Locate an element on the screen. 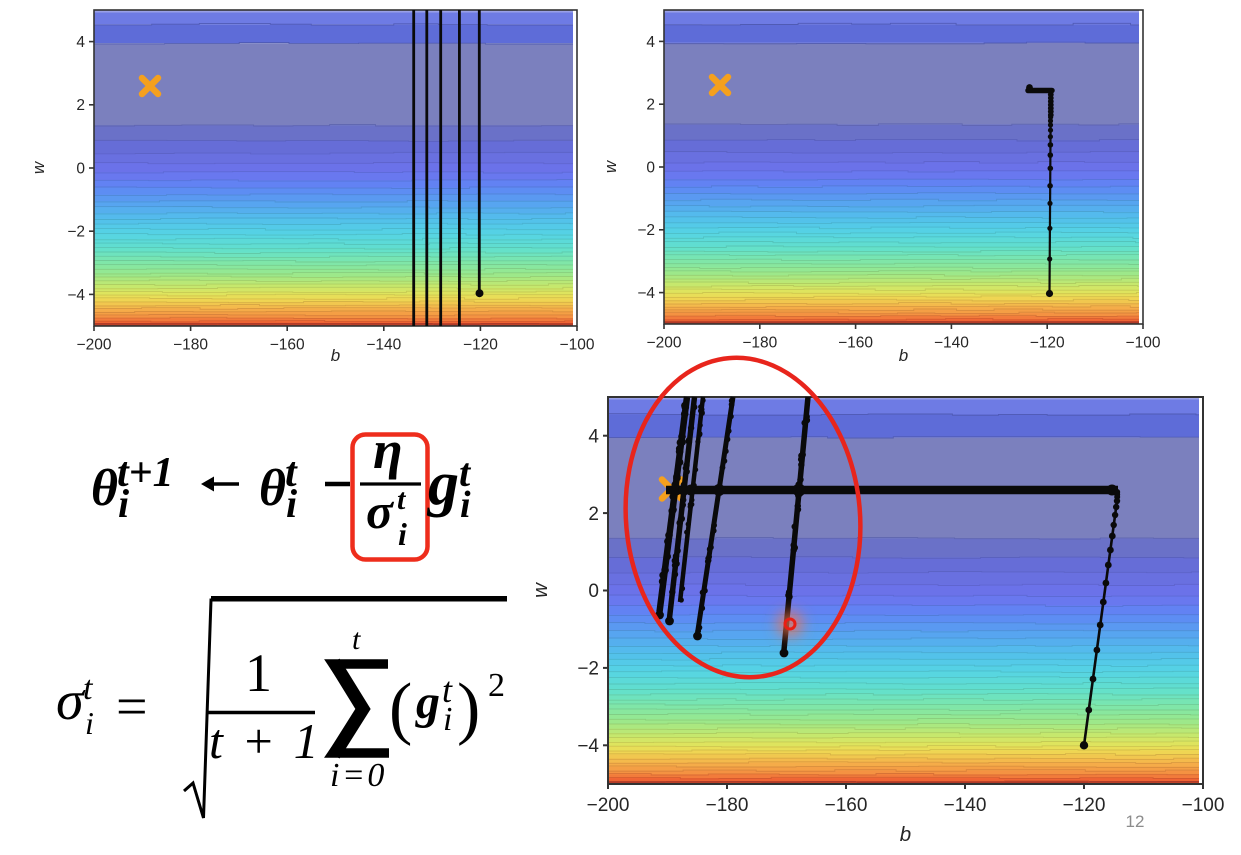 The image size is (1241, 855). svg-text: t + 1 is located at coordinates (265, 741).